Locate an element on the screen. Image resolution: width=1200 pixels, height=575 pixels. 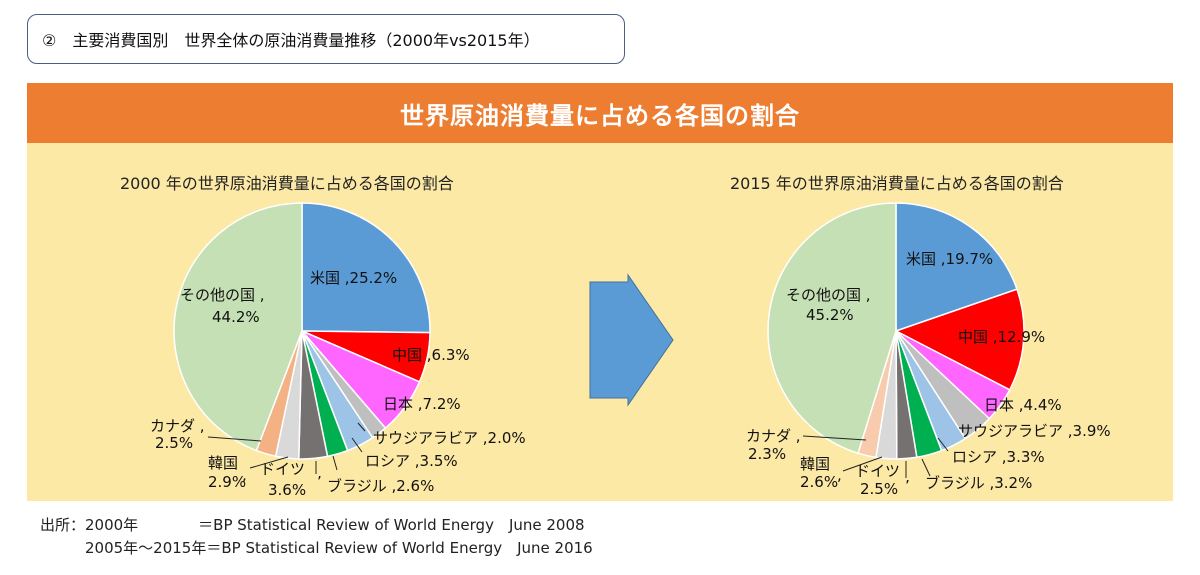
banner: 世界原油消費量に占める各国の割合 is located at coordinates (600, 113).